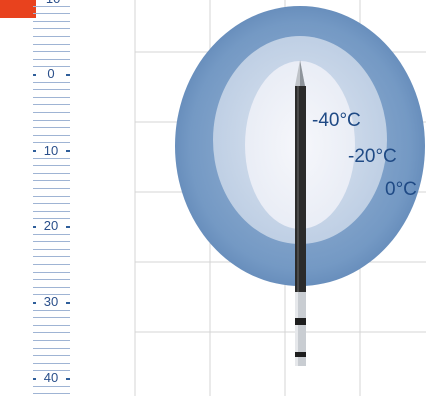 The width and height of the screenshot is (426, 396). What do you see at coordinates (372, 156) in the screenshot?
I see `zone-label-minus20: -20°C` at bounding box center [372, 156].